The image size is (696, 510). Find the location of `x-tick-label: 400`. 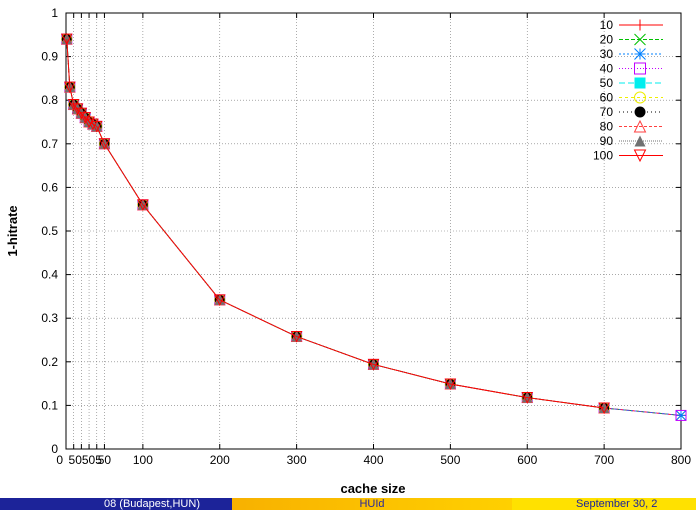

x-tick-label: 400 is located at coordinates (373, 460).